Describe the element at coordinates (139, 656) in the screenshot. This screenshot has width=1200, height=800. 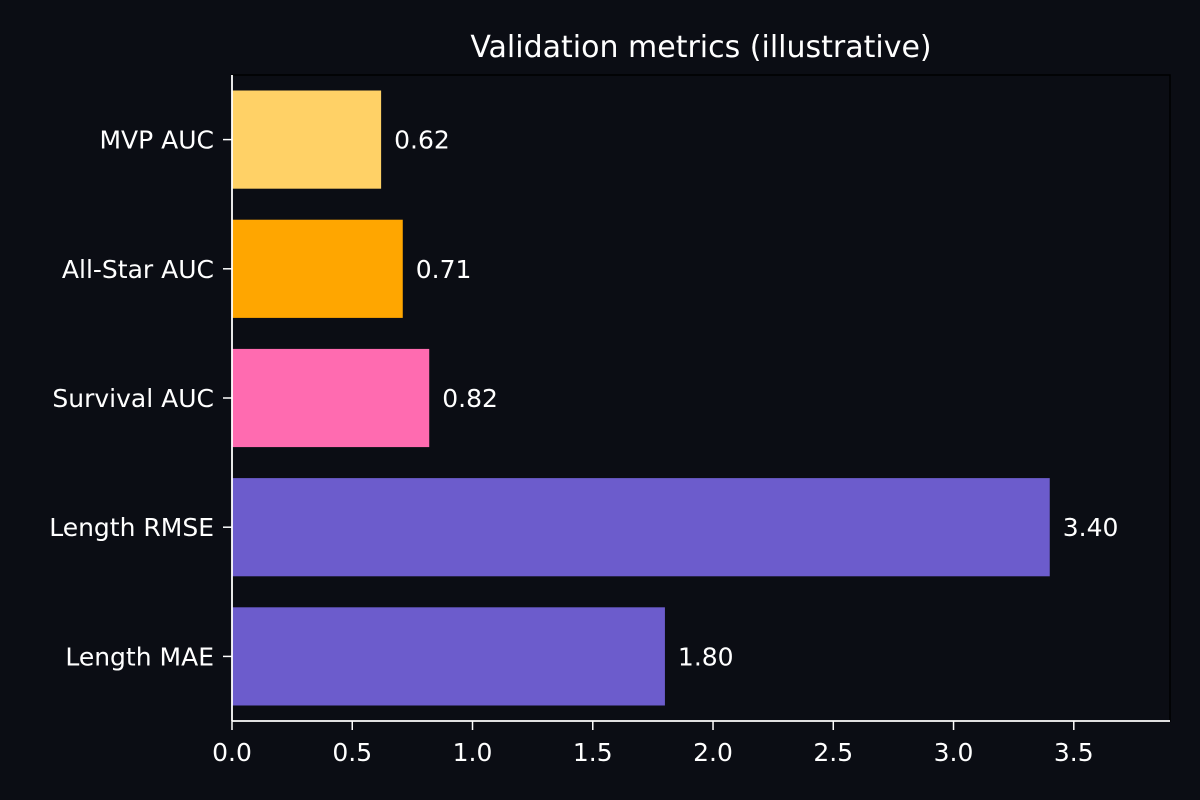
I see `y-tick-label-4: Length MAE` at that location.